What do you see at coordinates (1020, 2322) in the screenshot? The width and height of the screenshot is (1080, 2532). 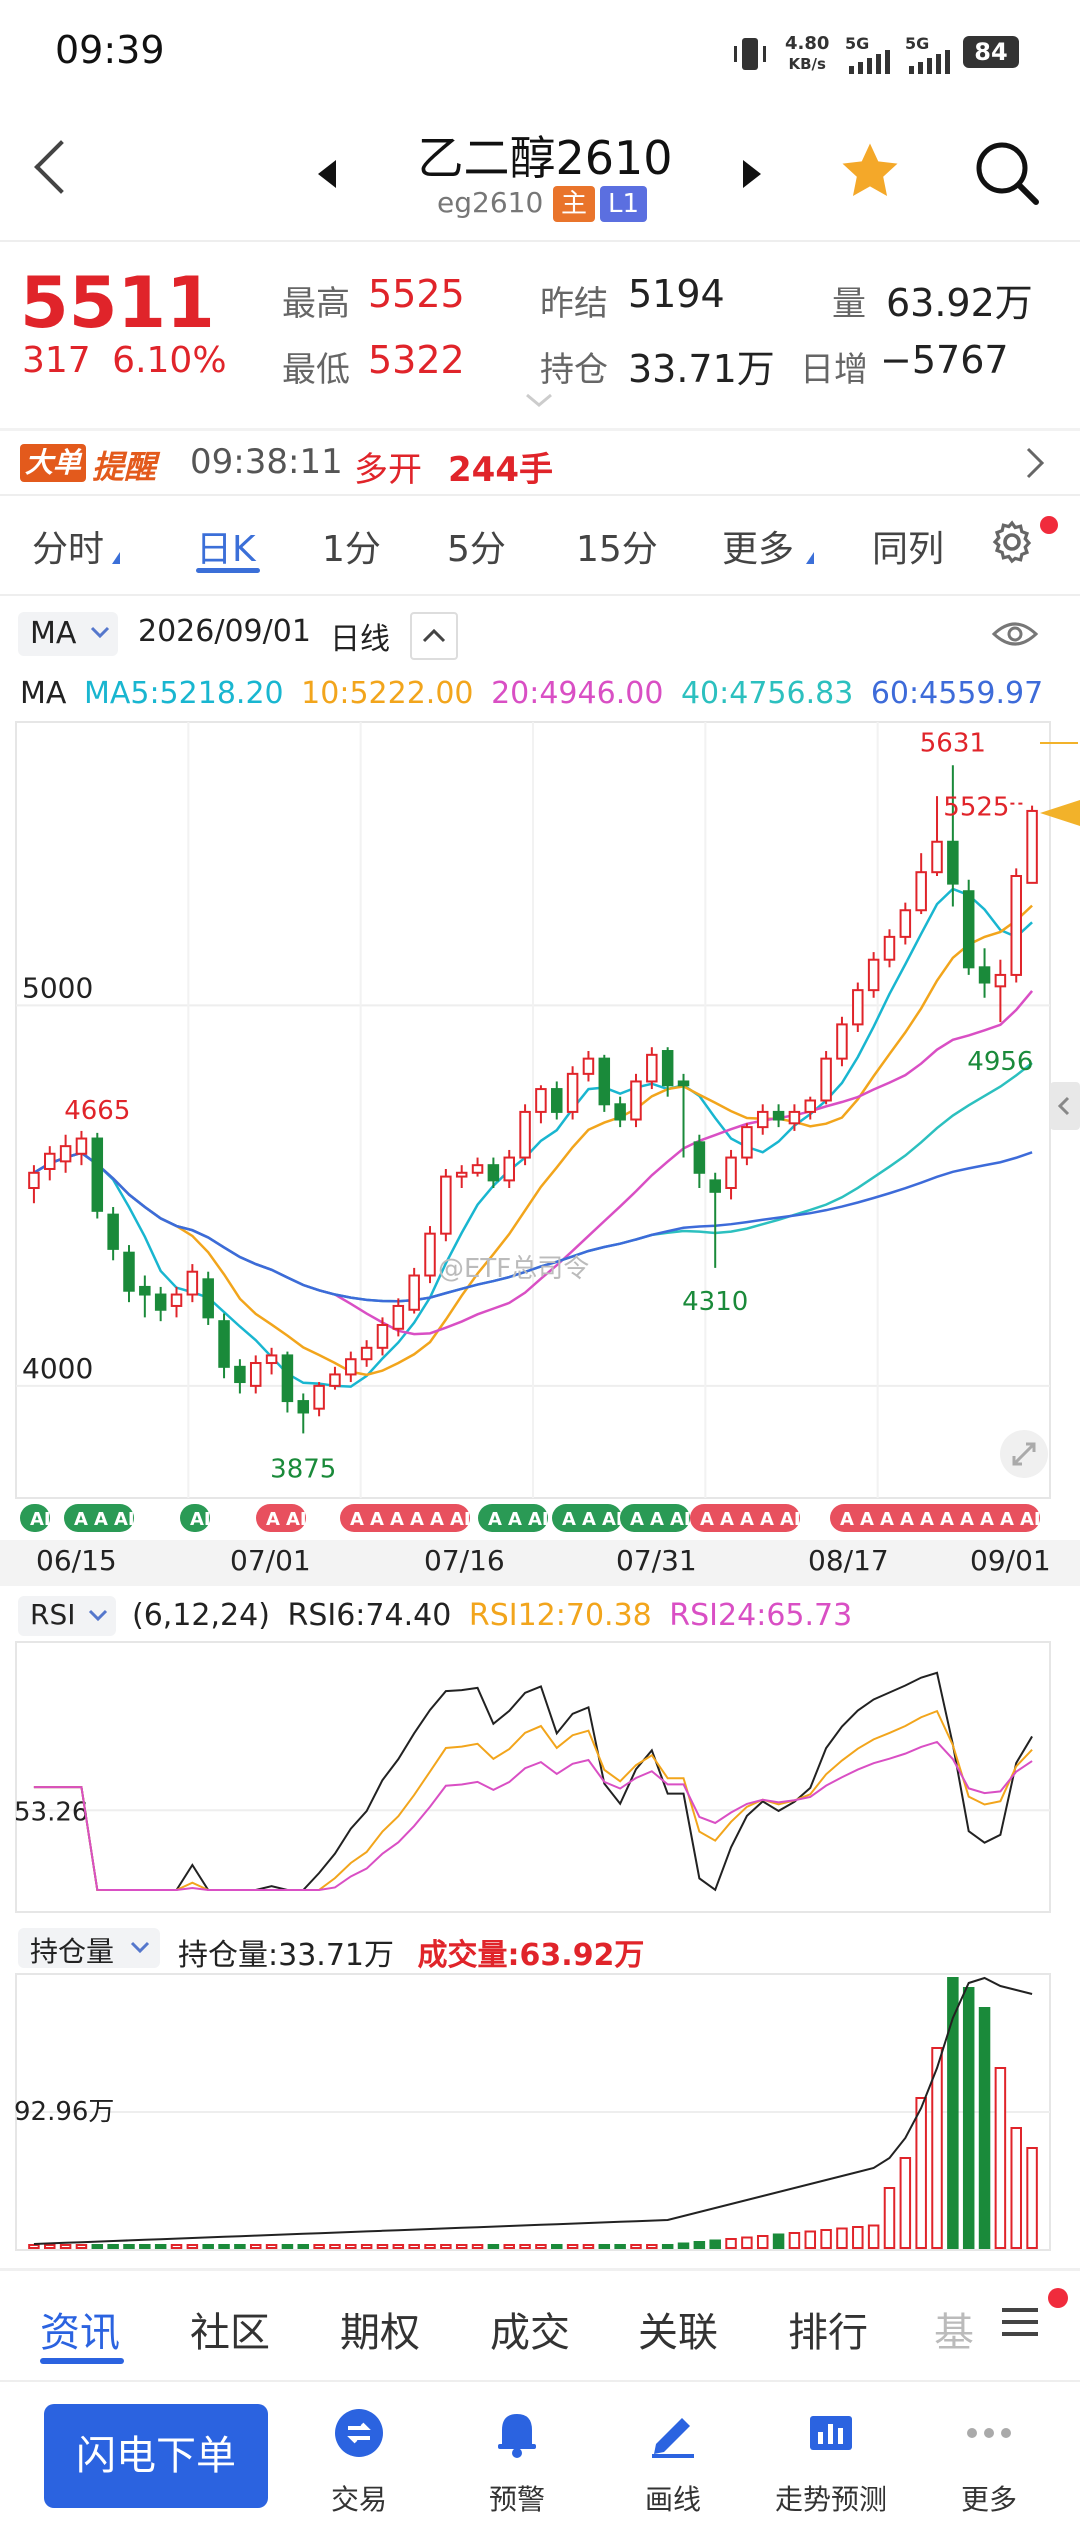 I see `menu-icon` at bounding box center [1020, 2322].